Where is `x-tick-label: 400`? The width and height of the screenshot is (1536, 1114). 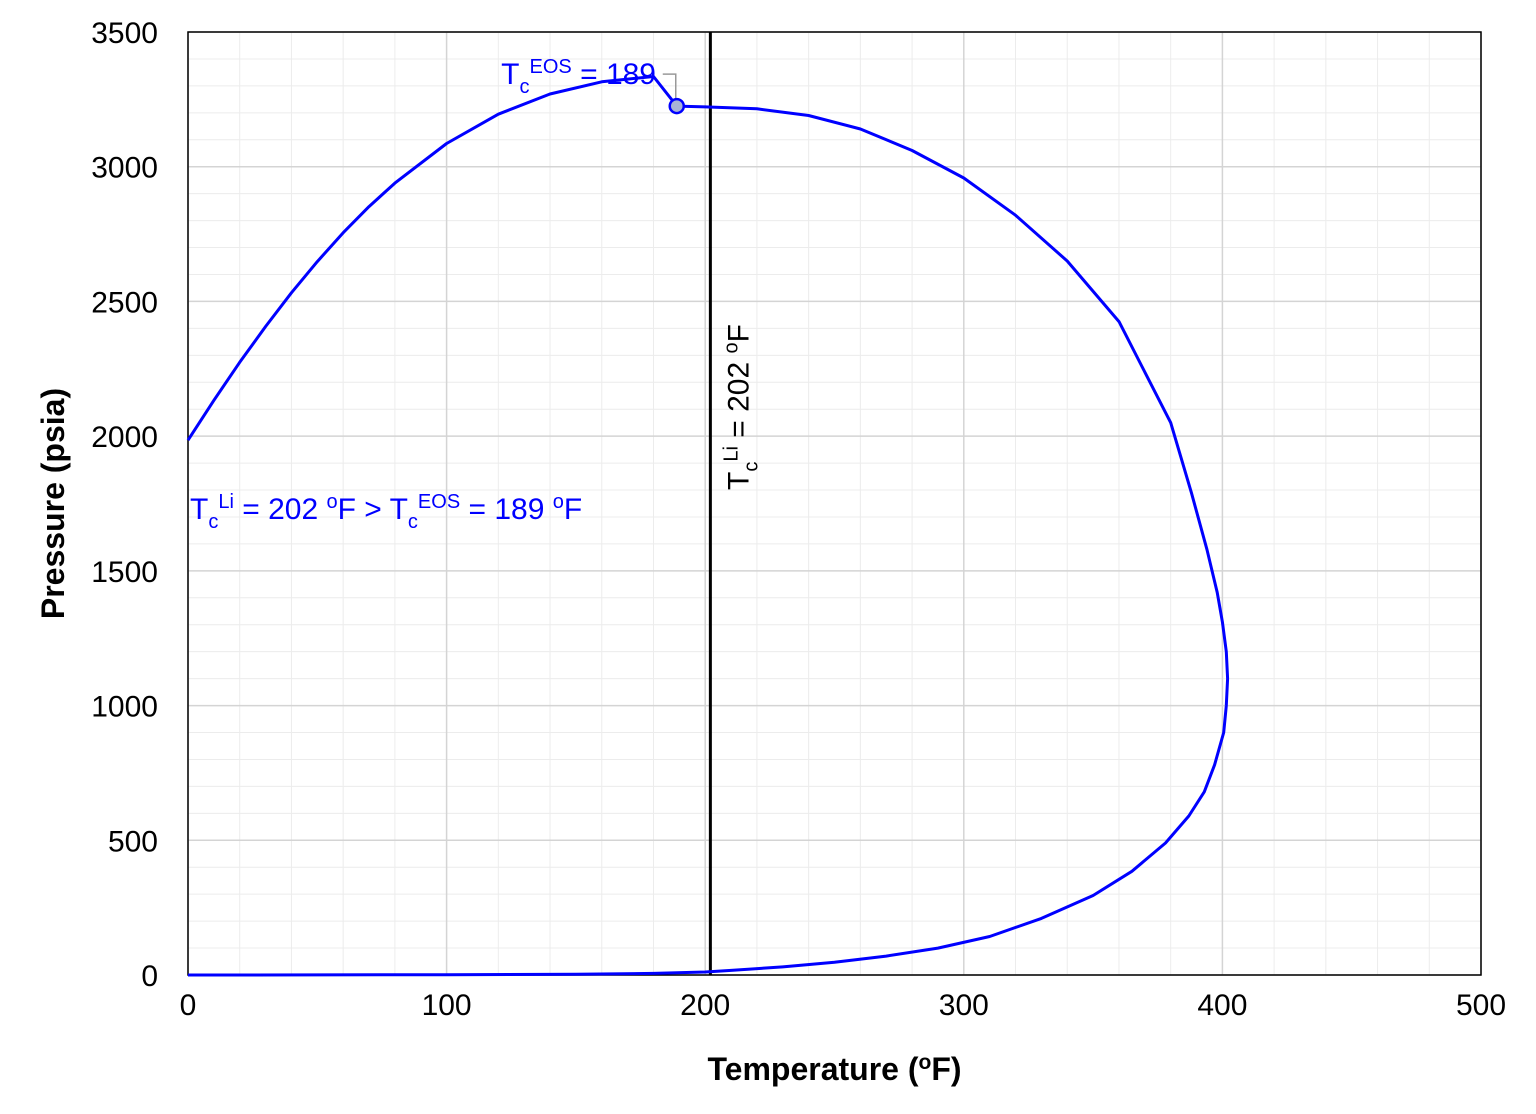
x-tick-label: 400 is located at coordinates (1222, 1005).